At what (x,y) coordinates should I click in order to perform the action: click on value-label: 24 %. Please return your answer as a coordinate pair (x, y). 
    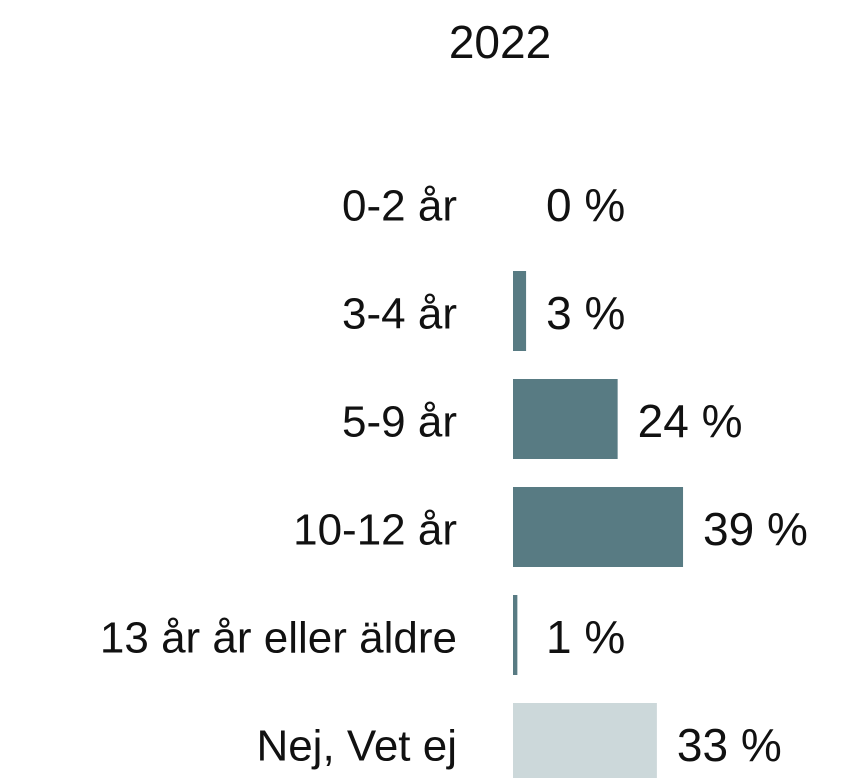
    Looking at the image, I should click on (690, 421).